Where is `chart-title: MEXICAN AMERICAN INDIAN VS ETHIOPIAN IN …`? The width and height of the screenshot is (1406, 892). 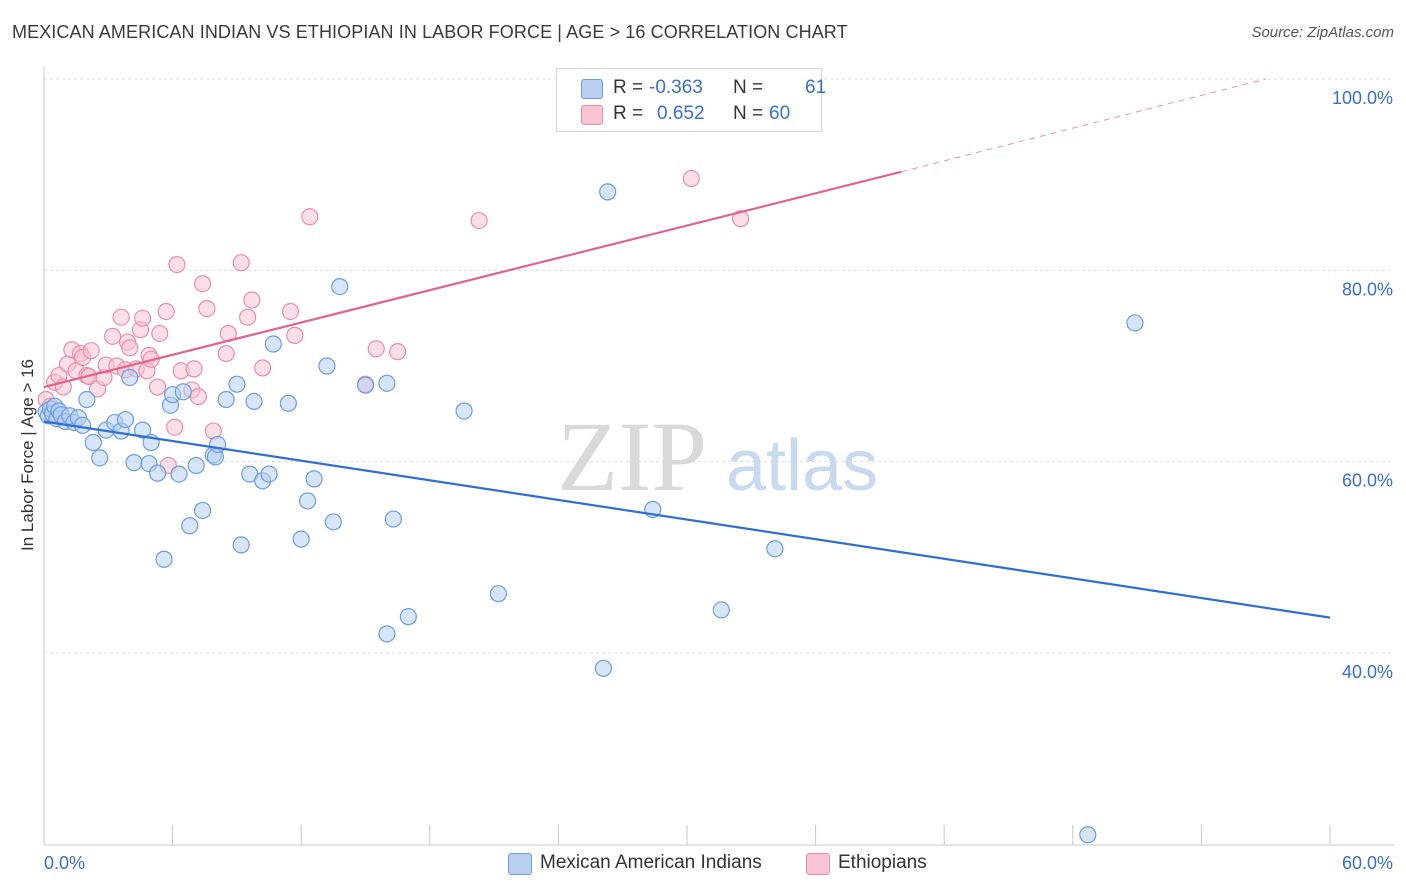 chart-title: MEXICAN AMERICAN INDIAN VS ETHIOPIAN IN … is located at coordinates (430, 32).